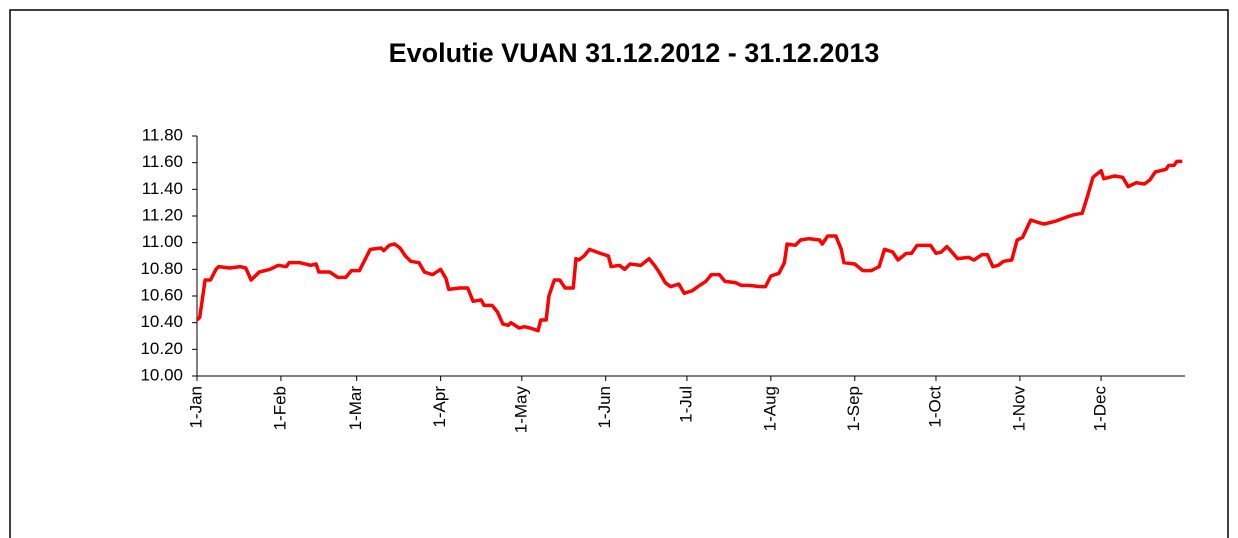 This screenshot has height=538, width=1238. What do you see at coordinates (634, 53) in the screenshot?
I see `chart-title: Evolutie VUAN 31.12.2012 - 31.12.2013` at bounding box center [634, 53].